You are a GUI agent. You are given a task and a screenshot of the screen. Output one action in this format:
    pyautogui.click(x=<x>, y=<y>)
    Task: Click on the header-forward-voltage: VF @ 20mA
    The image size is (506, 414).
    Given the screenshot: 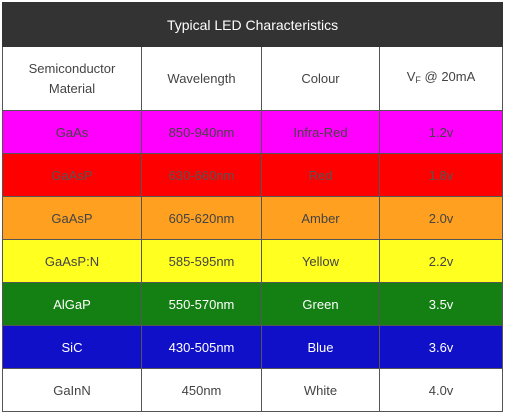 What is the action you would take?
    pyautogui.click(x=441, y=78)
    